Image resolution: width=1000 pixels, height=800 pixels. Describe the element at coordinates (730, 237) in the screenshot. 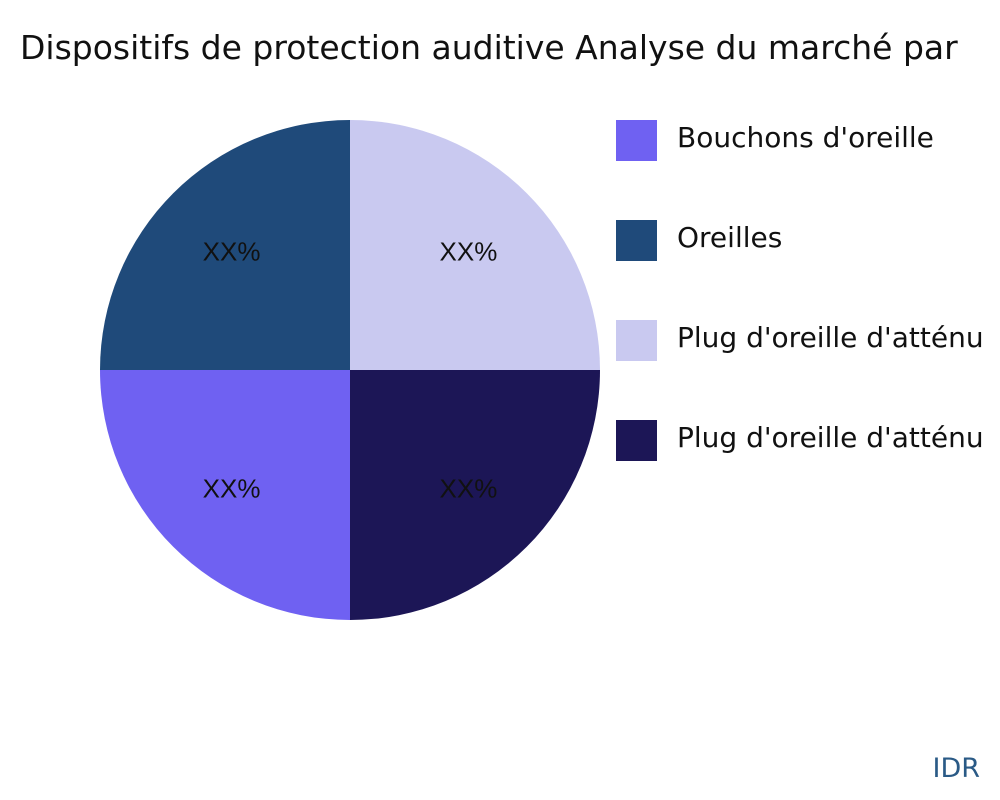

I see `legend-label: Oreilles` at that location.